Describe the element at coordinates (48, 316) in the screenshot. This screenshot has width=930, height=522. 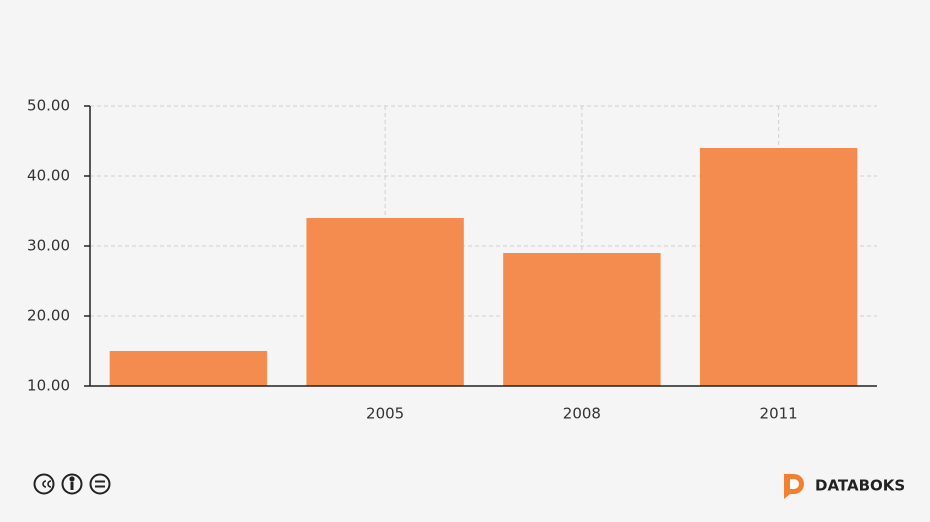
I see `y-tick-label: 20.00` at that location.